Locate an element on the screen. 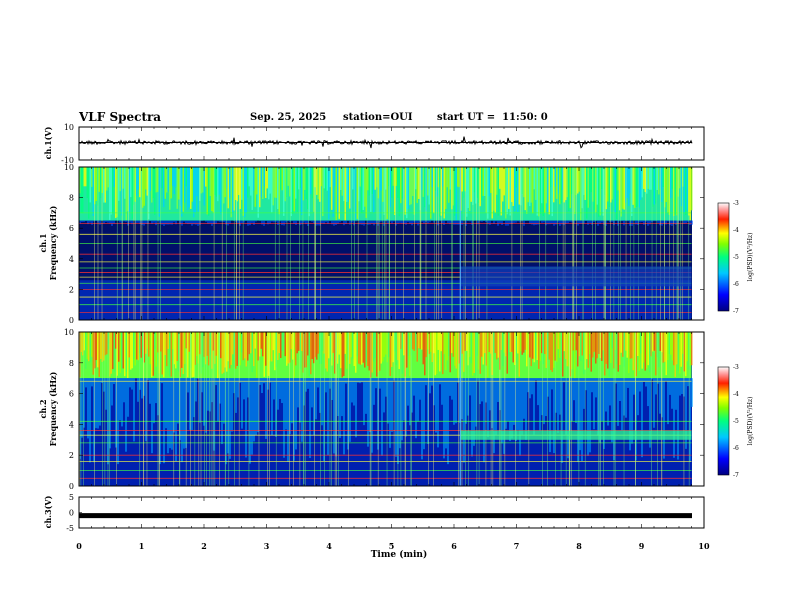  ch1-trace is located at coordinates (386, 142).